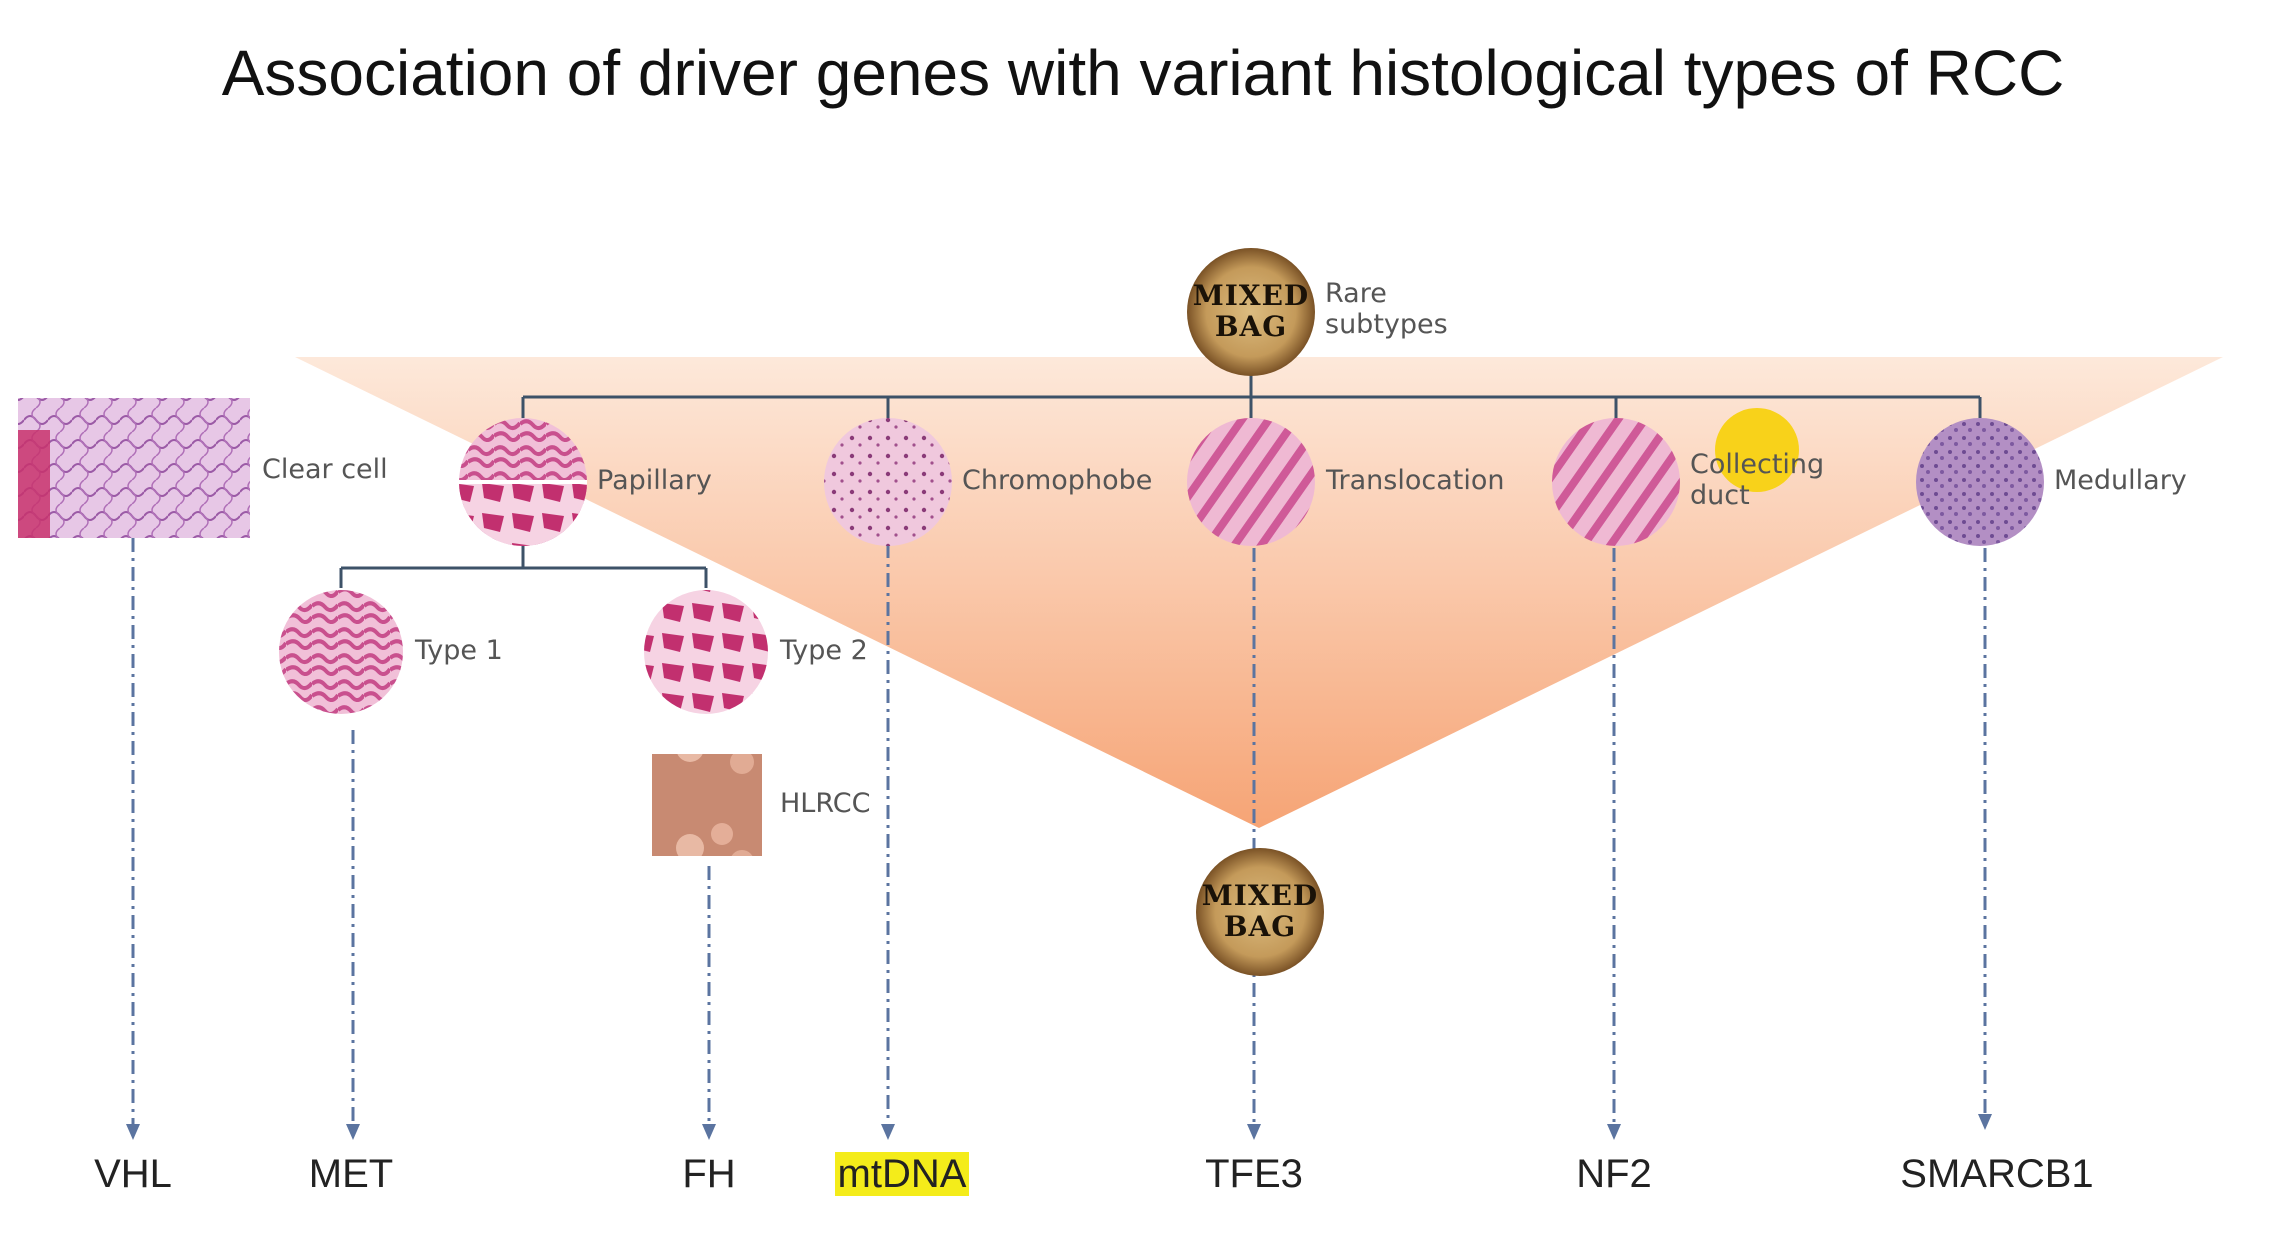 The image size is (2286, 1248). Describe the element at coordinates (1260, 895) in the screenshot. I see `mixed-bag-bottom-line1: MIXED` at that location.